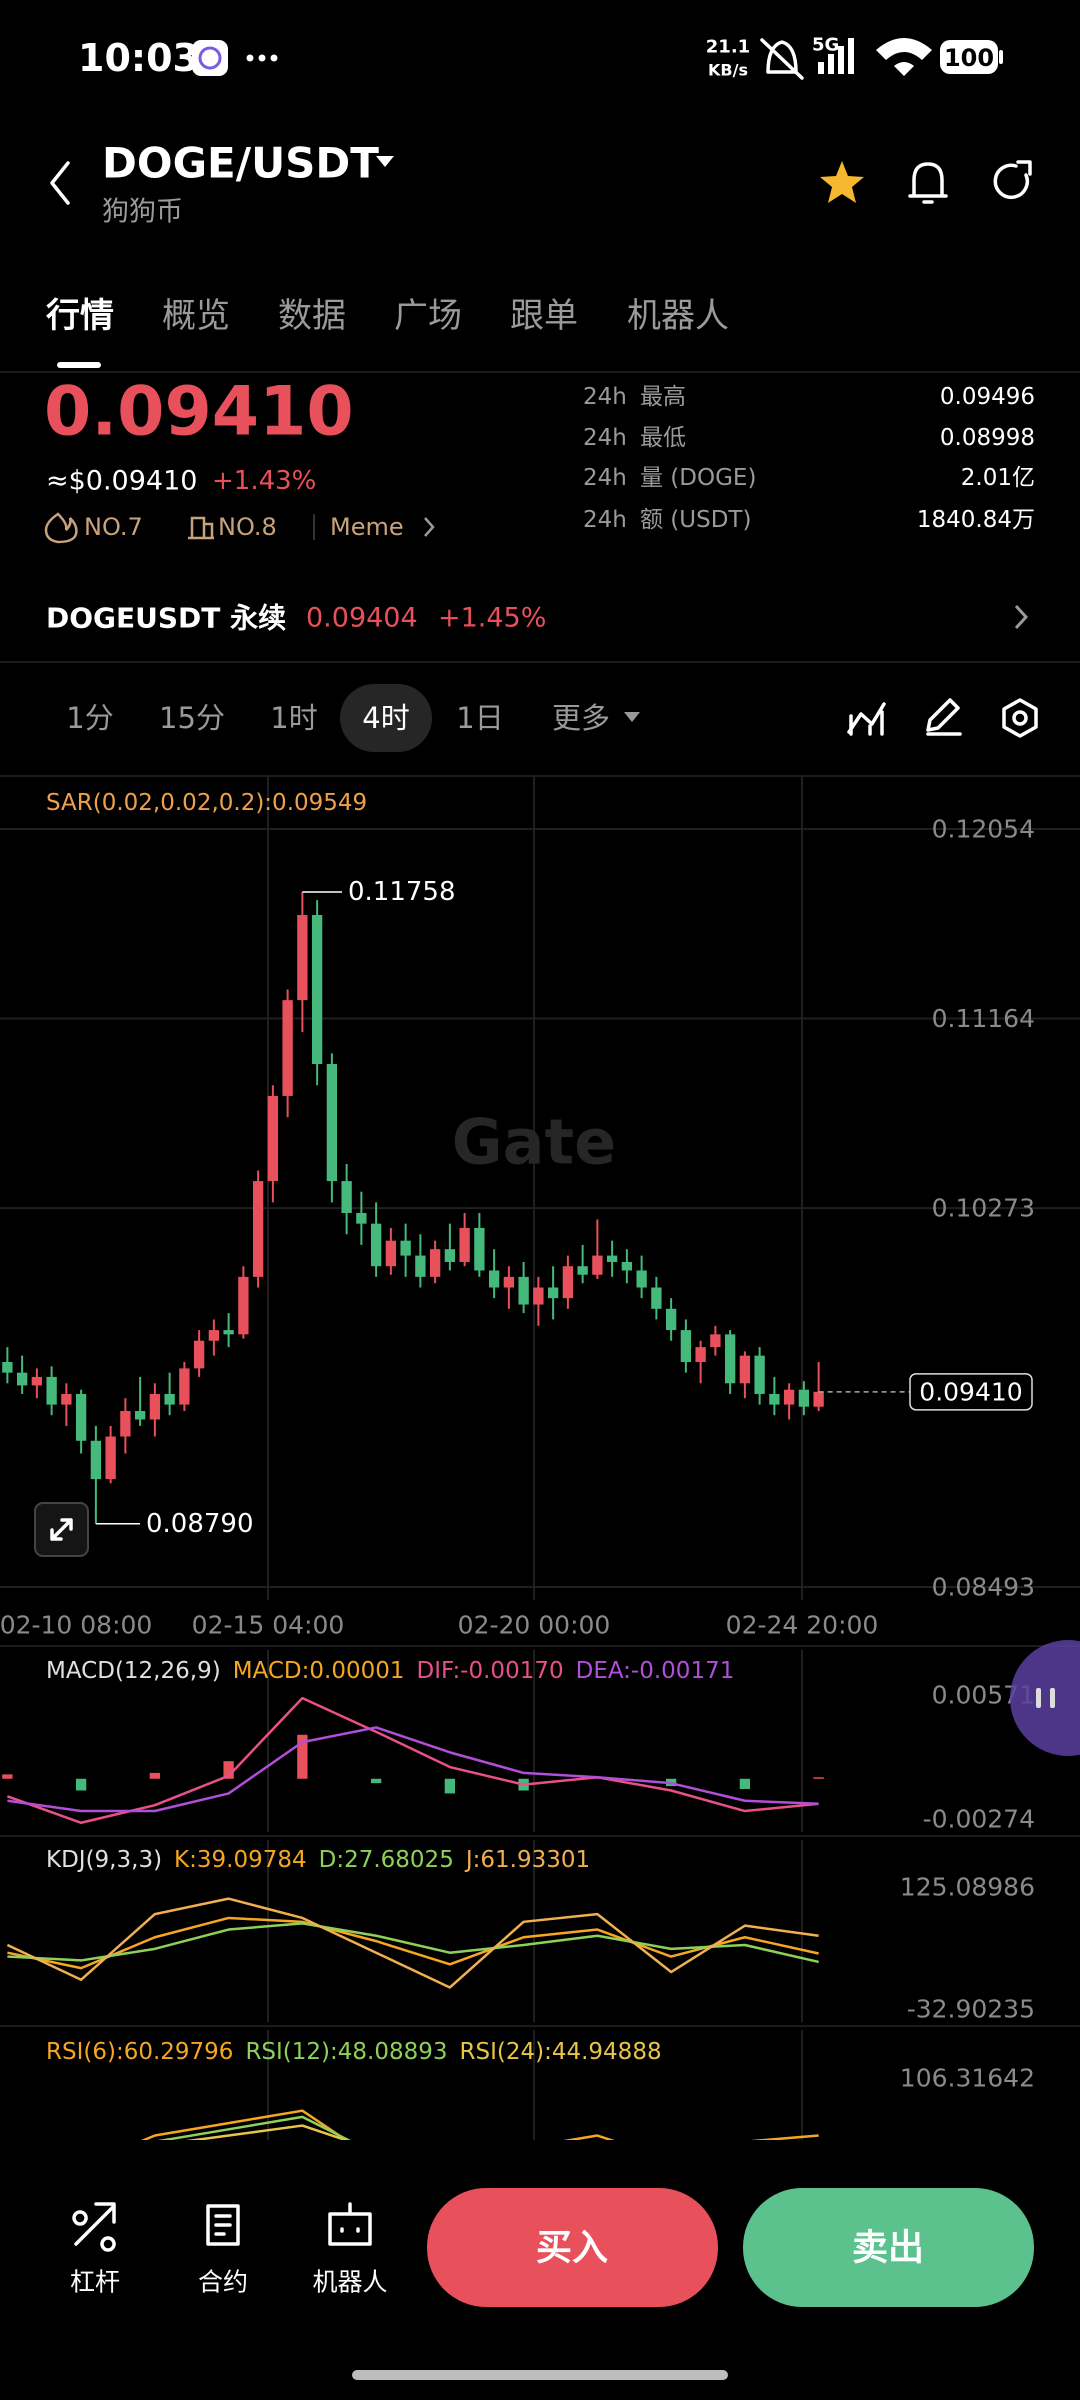 The image size is (1080, 2400). I want to click on tool-label: 杠杆, so click(95, 2282).